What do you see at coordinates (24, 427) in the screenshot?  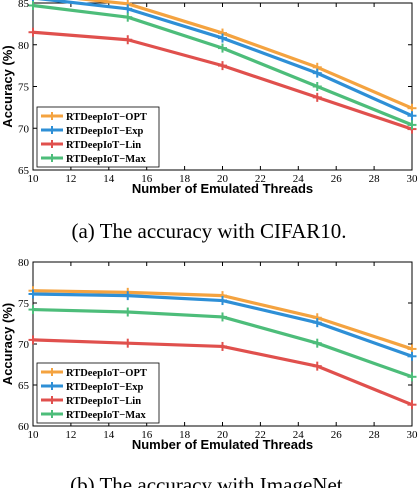 I see `y-tick-label: 60` at bounding box center [24, 427].